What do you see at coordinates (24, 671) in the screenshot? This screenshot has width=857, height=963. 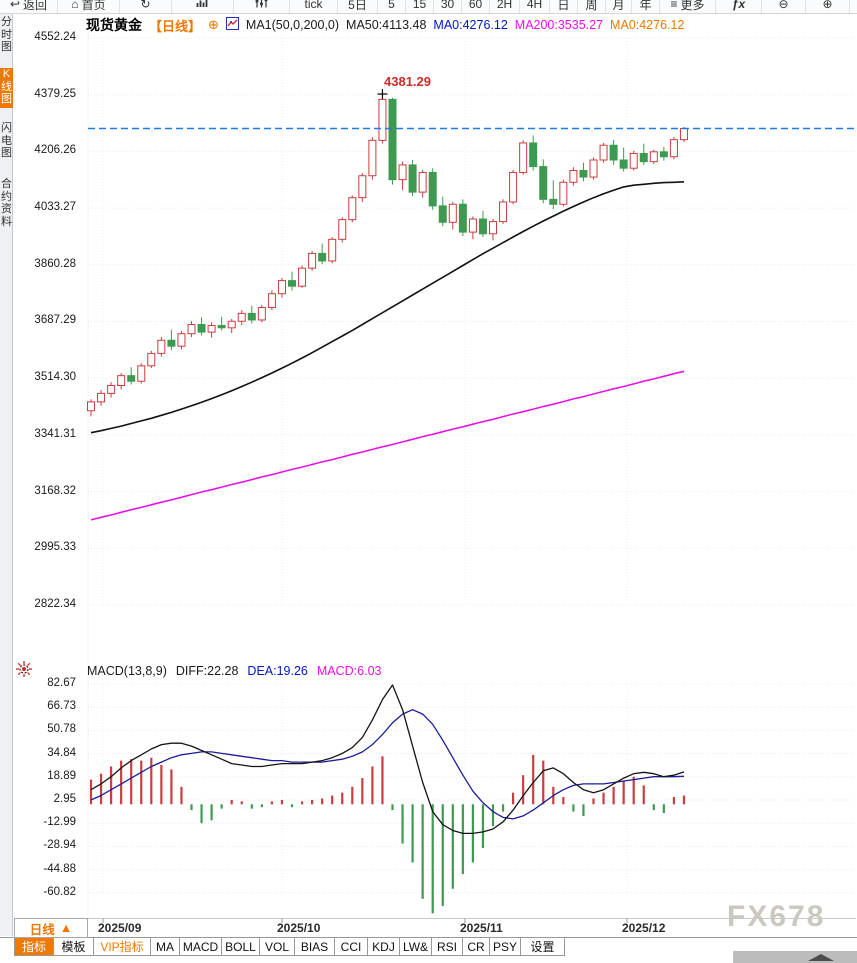 I see `live-dot-icon` at bounding box center [24, 671].